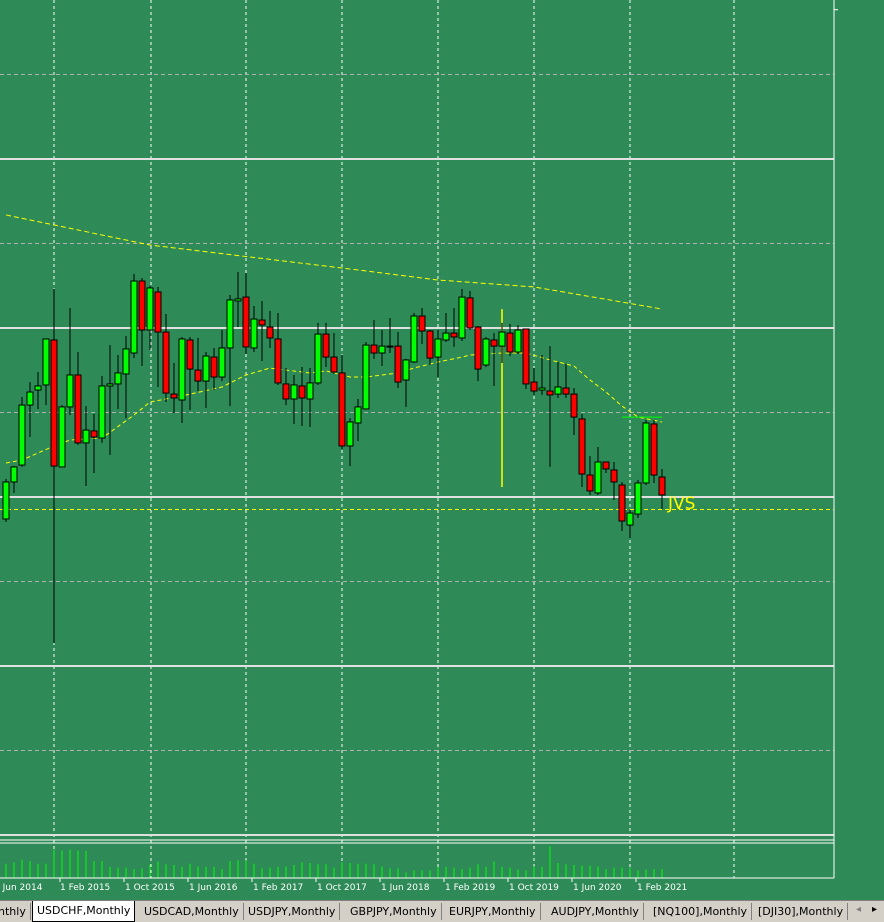 The height and width of the screenshot is (922, 884). Describe the element at coordinates (470, 888) in the screenshot. I see `date-label: 1 Feb 2019` at that location.